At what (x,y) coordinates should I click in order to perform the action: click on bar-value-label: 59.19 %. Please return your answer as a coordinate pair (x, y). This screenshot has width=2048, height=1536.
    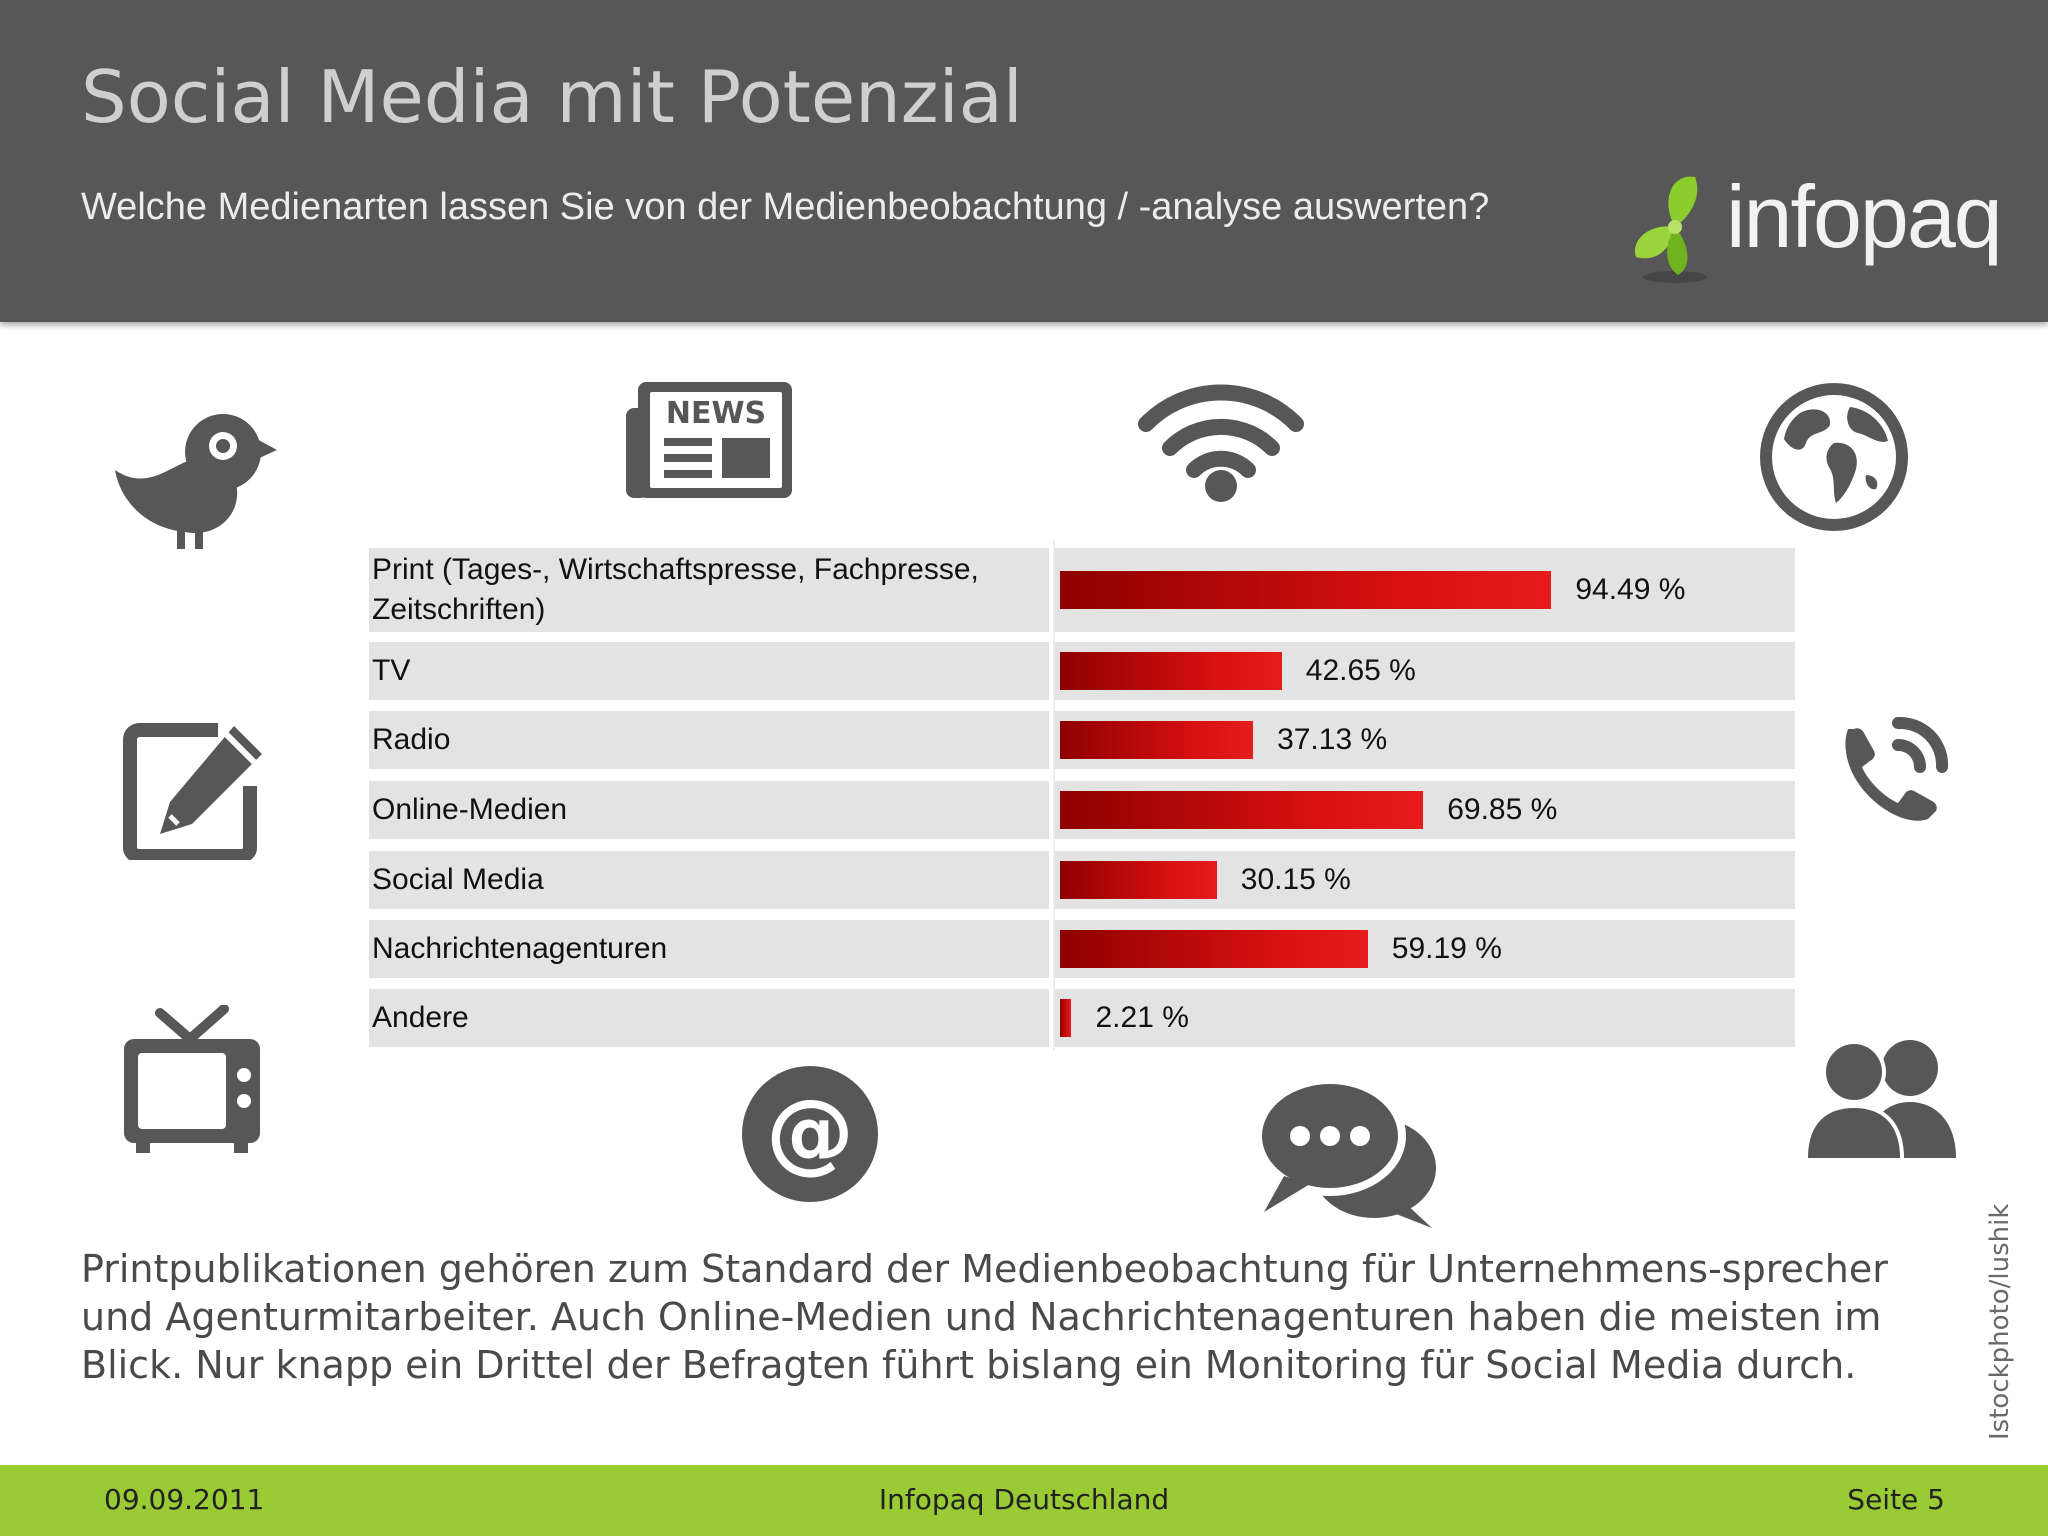
    Looking at the image, I should click on (1446, 948).